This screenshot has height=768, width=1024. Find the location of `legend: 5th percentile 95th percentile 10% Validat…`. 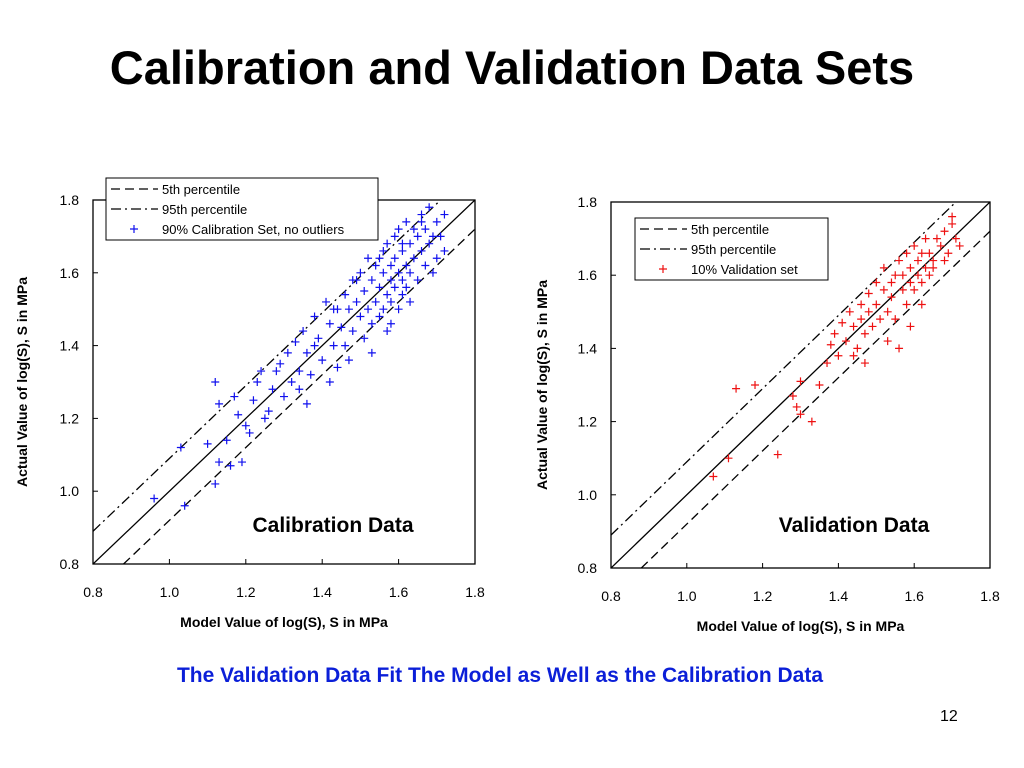

legend: 5th percentile 95th percentile 10% Validat… is located at coordinates (731, 249).